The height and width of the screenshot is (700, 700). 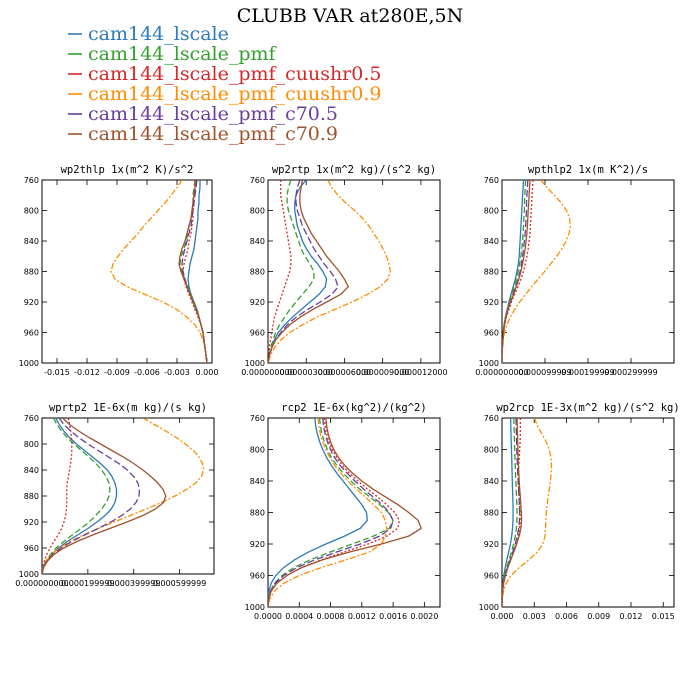 I want to click on x-tick-label: 0.0012, so click(x=362, y=616).